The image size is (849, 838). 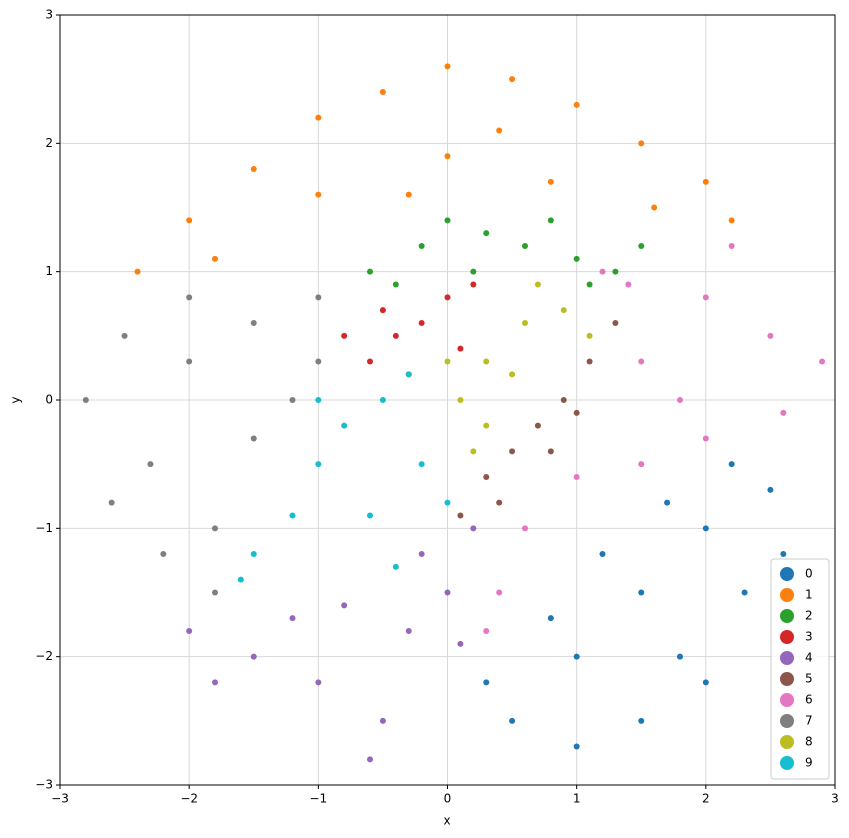 What do you see at coordinates (809, 763) in the screenshot?
I see `legend-label: 9` at bounding box center [809, 763].